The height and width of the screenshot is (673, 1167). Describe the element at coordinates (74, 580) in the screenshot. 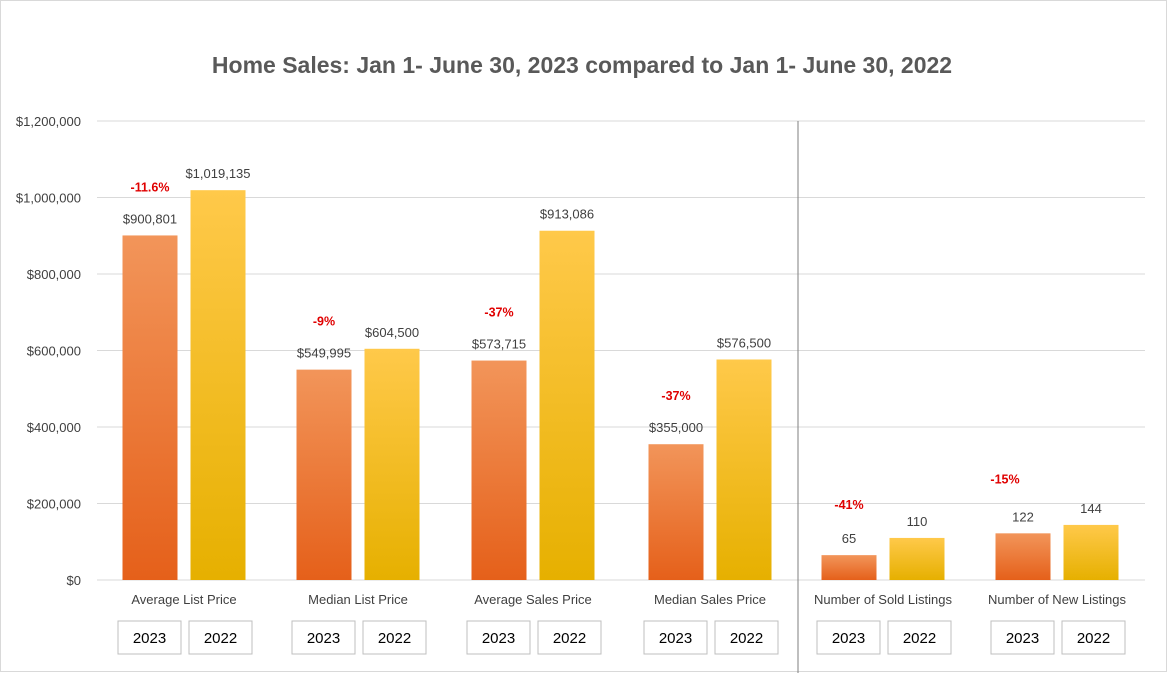

I see `y-tick-label: $0` at that location.